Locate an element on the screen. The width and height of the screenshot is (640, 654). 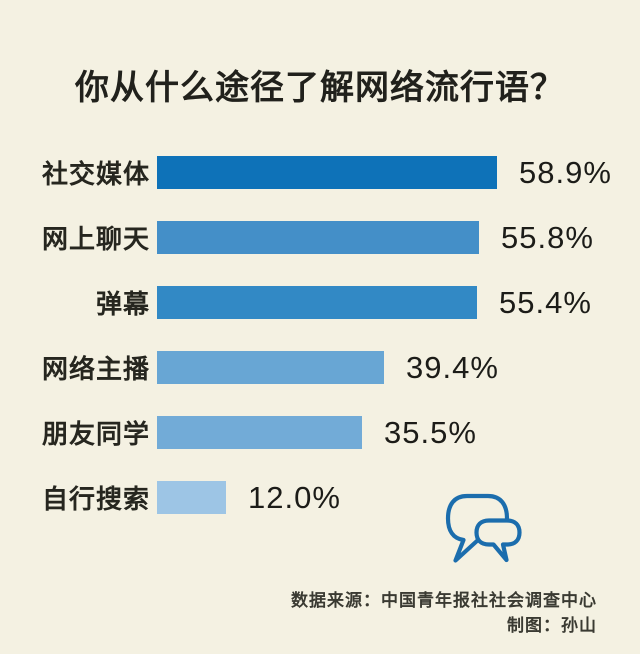
chart-row: 弹幕 55.4% is located at coordinates (320, 302).